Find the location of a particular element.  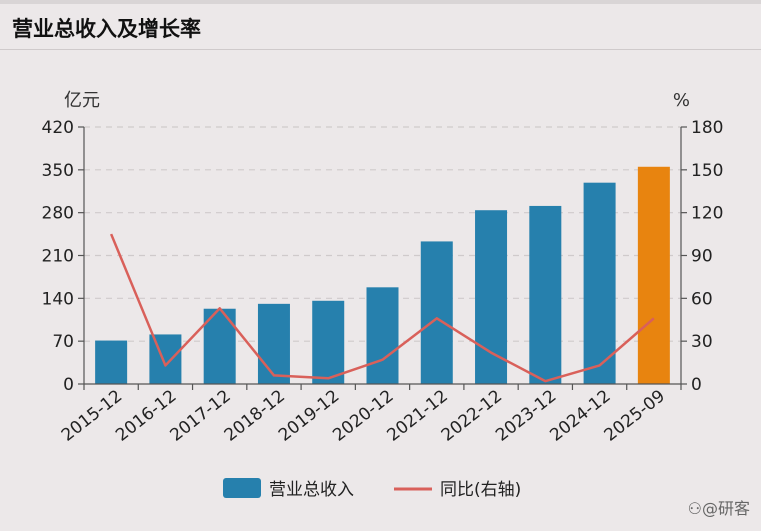

legend: 营业总收入 同比(右轴) is located at coordinates (372, 489).